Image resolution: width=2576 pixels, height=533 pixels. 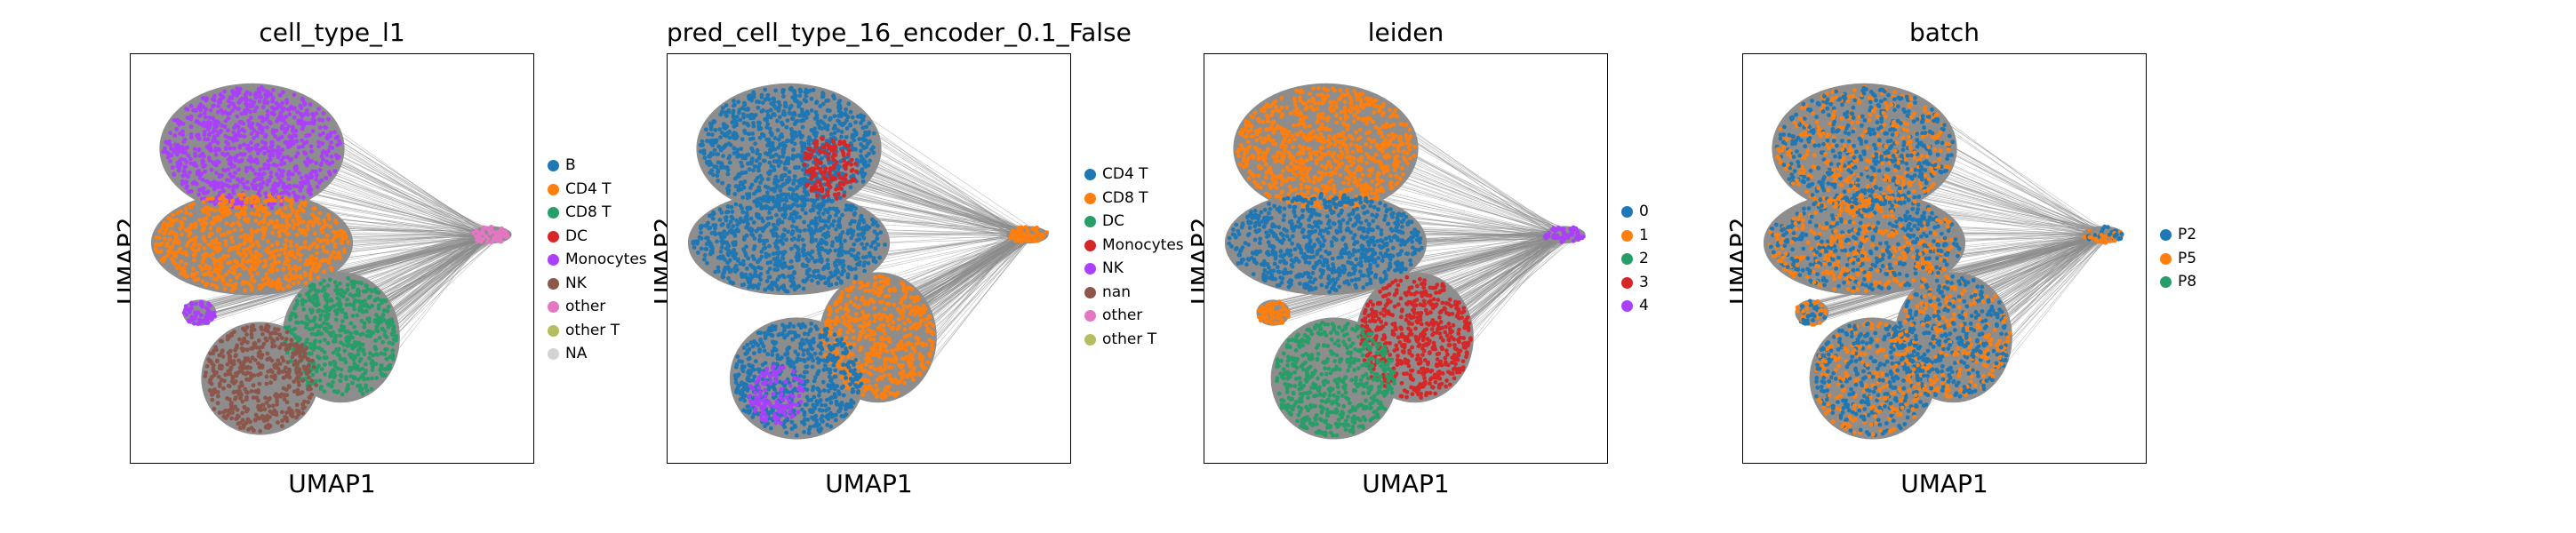 I want to click on points, so click(x=870, y=261).